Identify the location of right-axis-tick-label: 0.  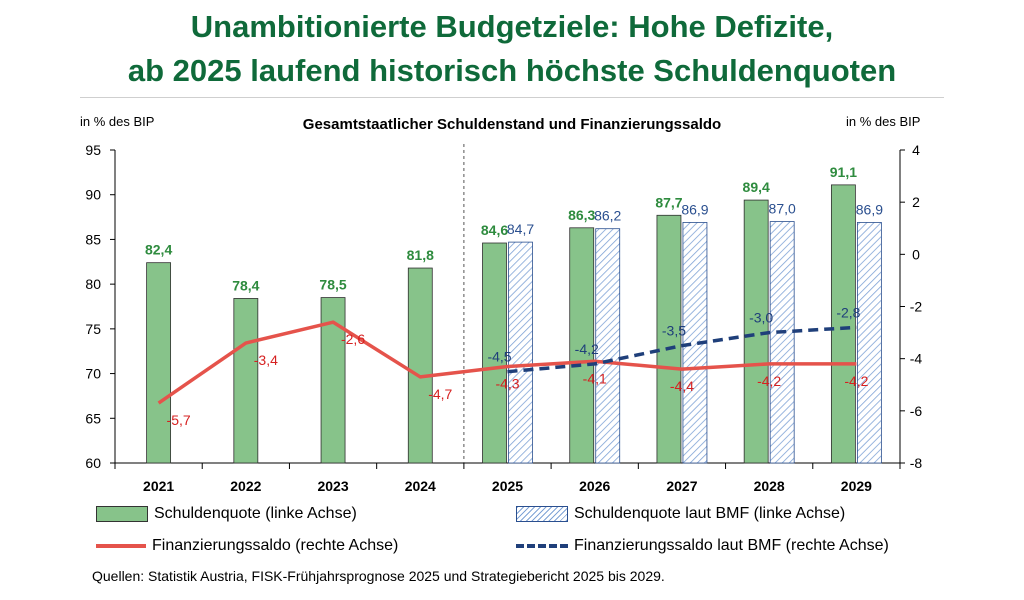
(916, 254).